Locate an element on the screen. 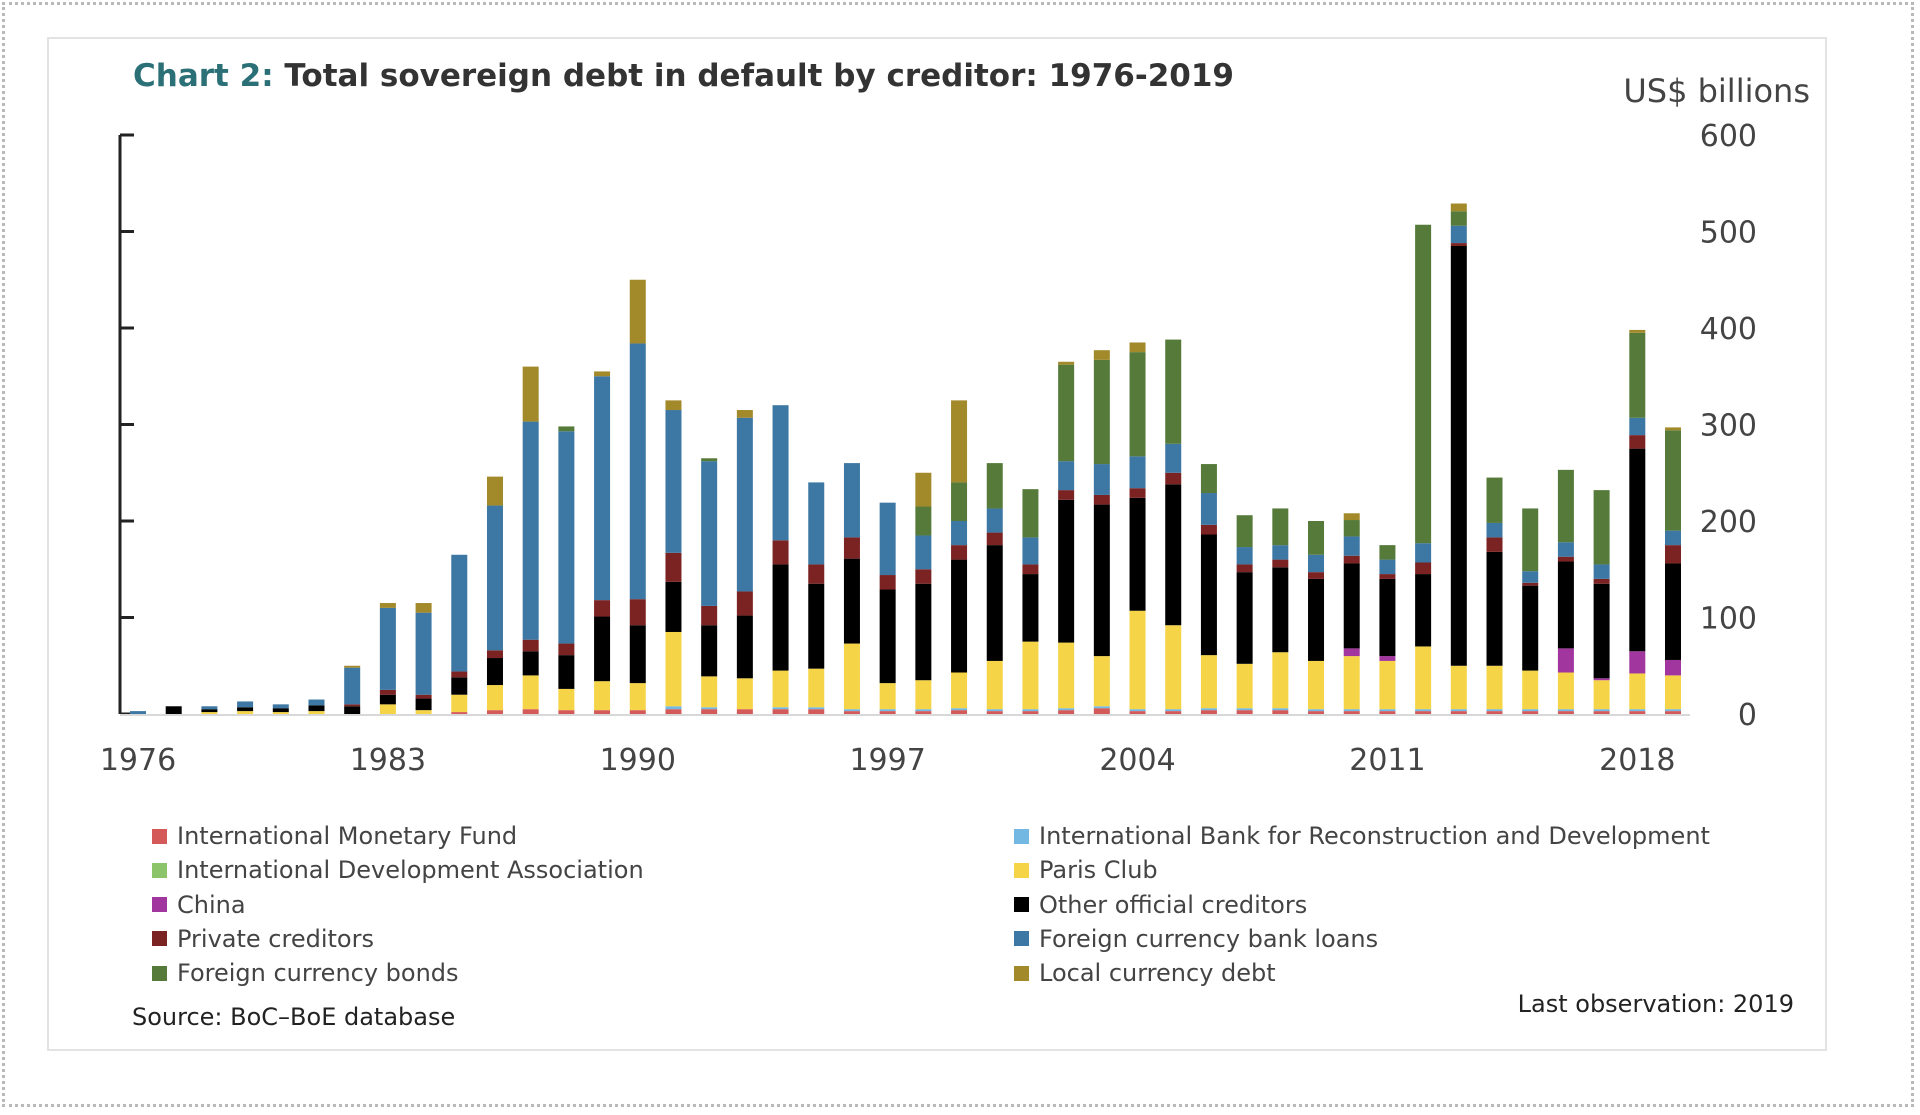 The height and width of the screenshot is (1115, 1920). bar-segment-2015-other-official-creditors is located at coordinates (1530, 628).